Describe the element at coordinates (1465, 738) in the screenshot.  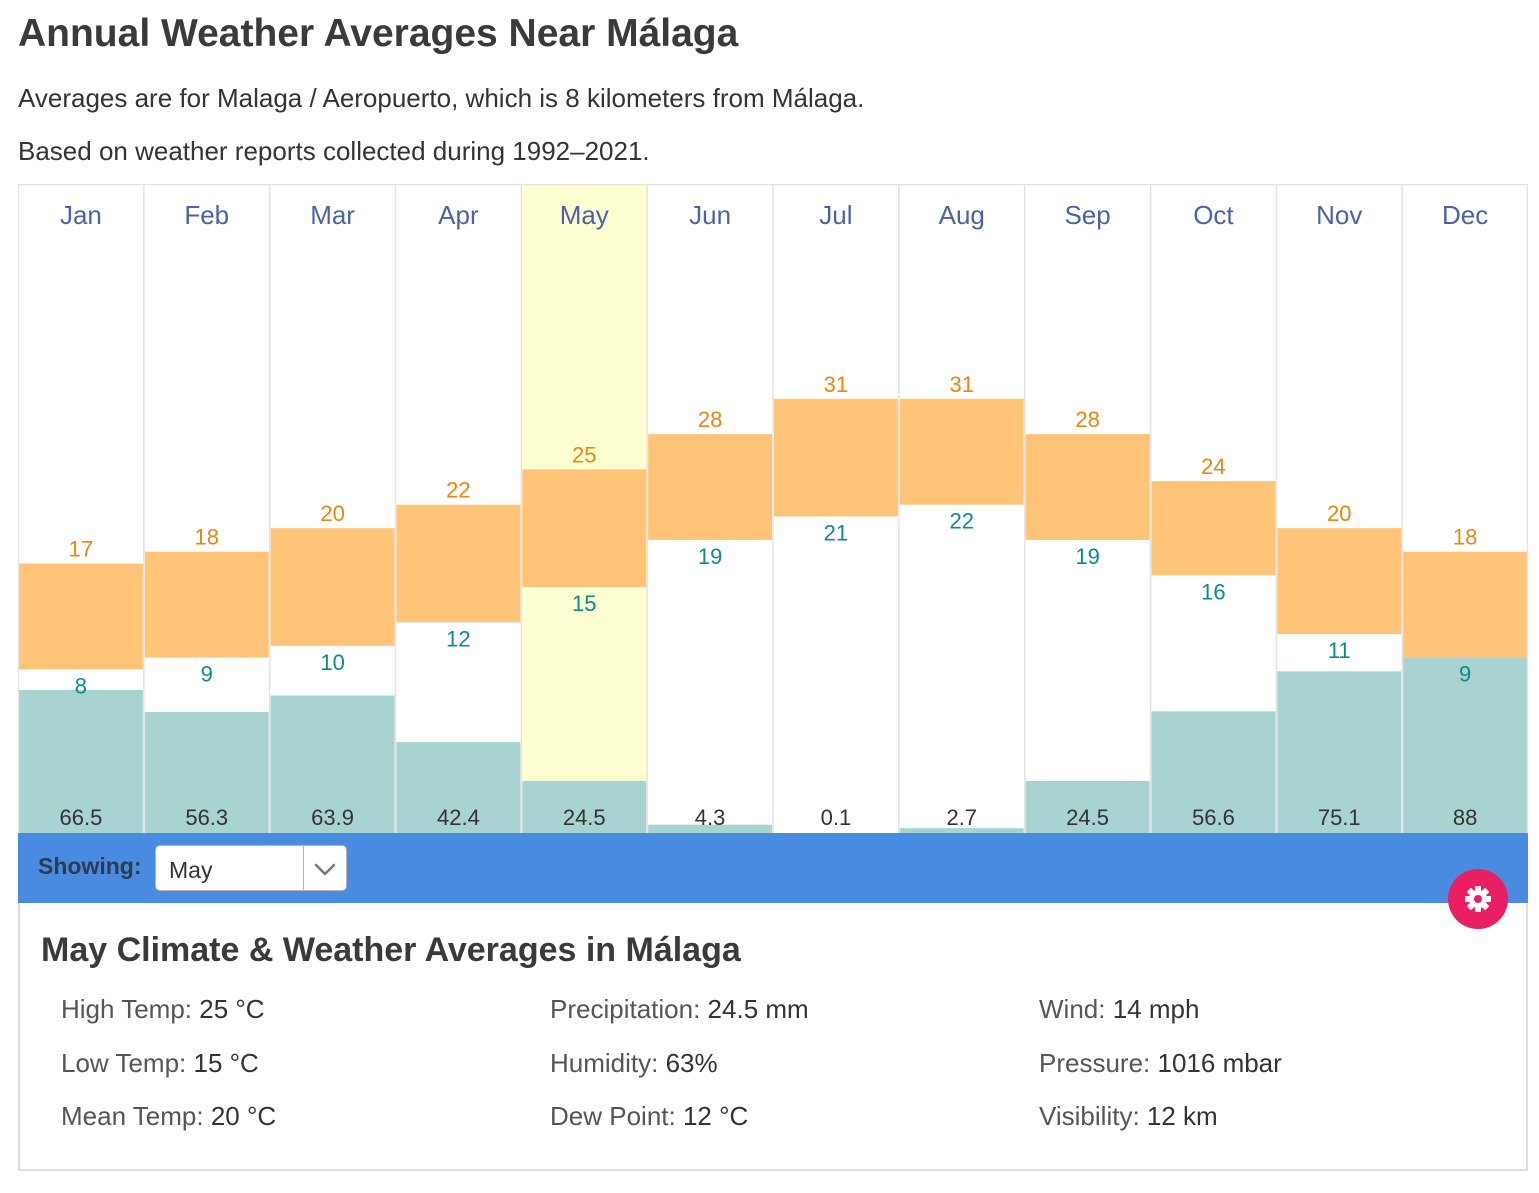
I see `precip-bar-dec` at that location.